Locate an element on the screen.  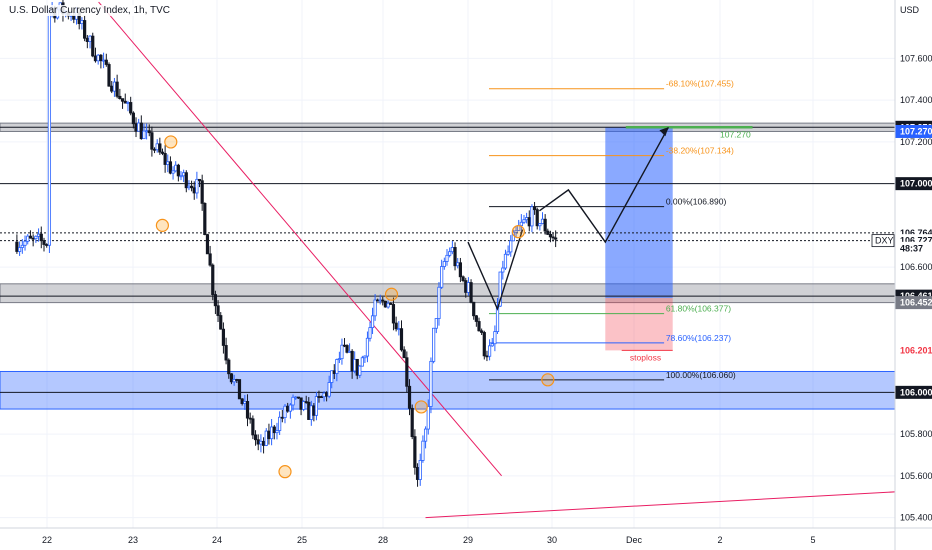
fib-level-label: 61.80%(106.377) is located at coordinates (698, 309).